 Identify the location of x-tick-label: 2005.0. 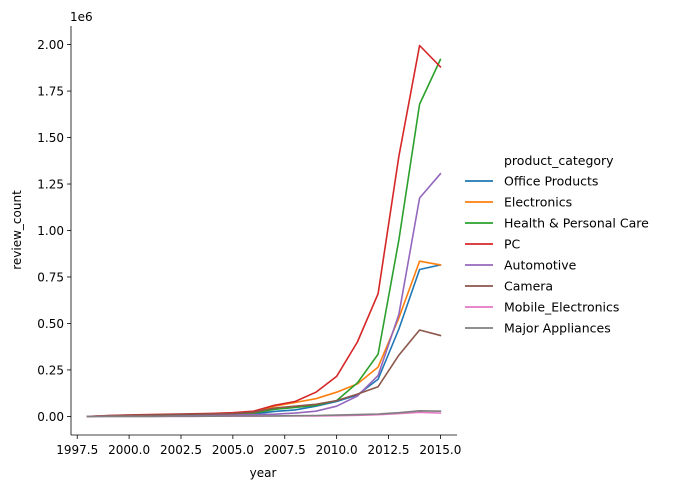
(233, 450).